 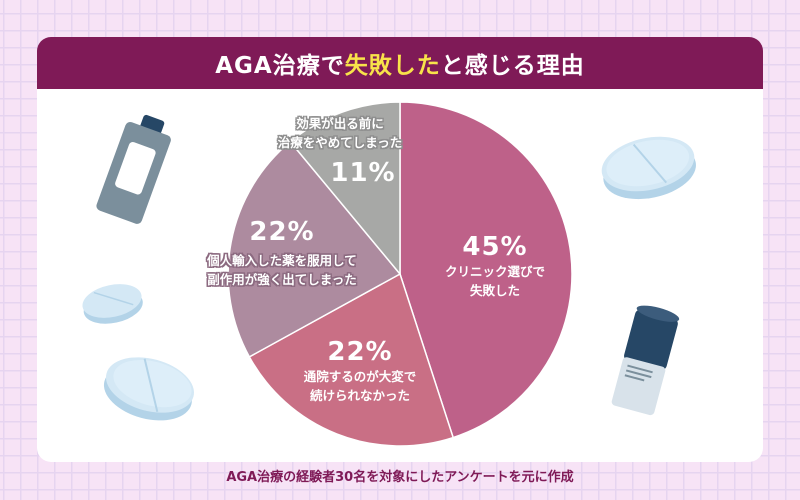 What do you see at coordinates (392, 66) in the screenshot?
I see `title-highlight: 失敗した` at bounding box center [392, 66].